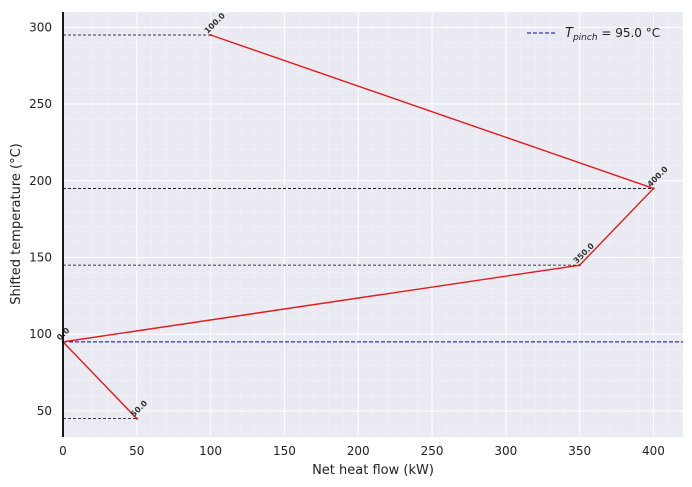 This screenshot has height=487, width=692. What do you see at coordinates (40, 27) in the screenshot?
I see `y-tick-label: 300` at bounding box center [40, 27].